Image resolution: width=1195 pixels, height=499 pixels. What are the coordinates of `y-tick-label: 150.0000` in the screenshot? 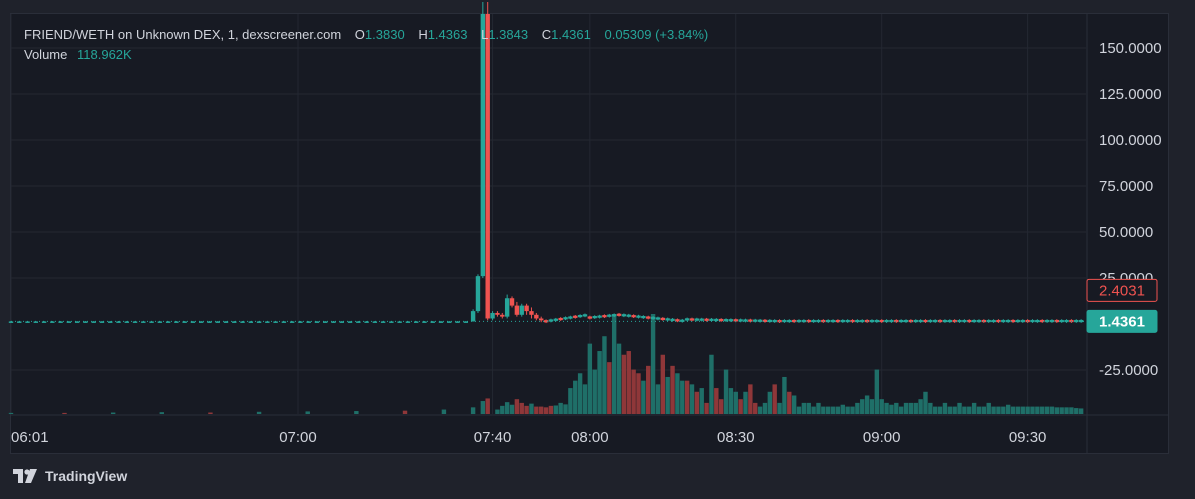 It's located at (1130, 48).